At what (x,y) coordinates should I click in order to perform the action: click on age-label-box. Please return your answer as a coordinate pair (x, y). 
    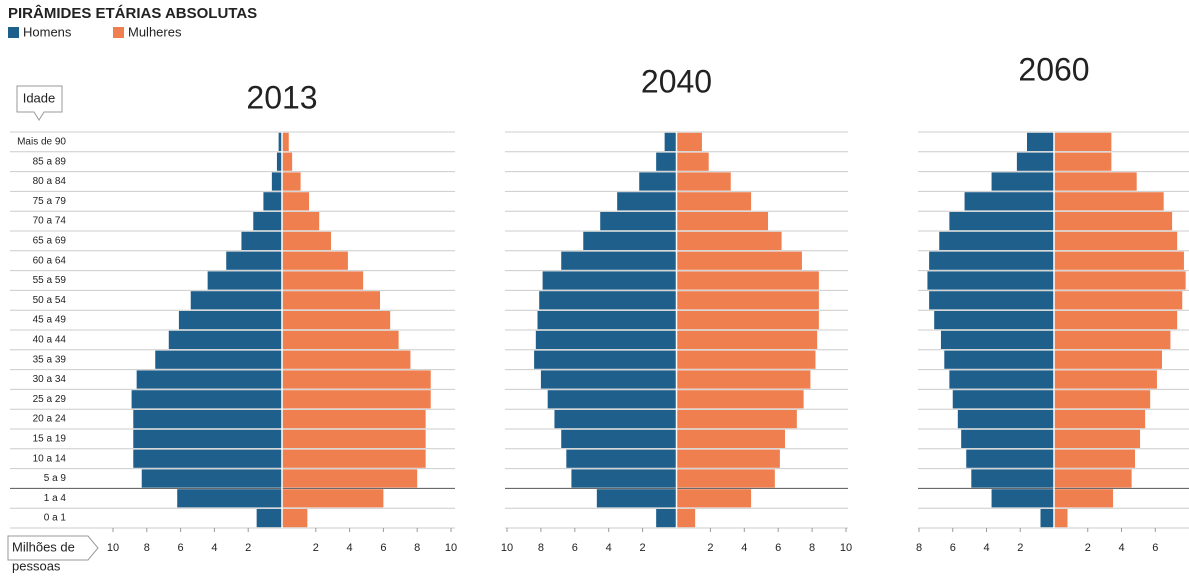
    Looking at the image, I should click on (39, 103).